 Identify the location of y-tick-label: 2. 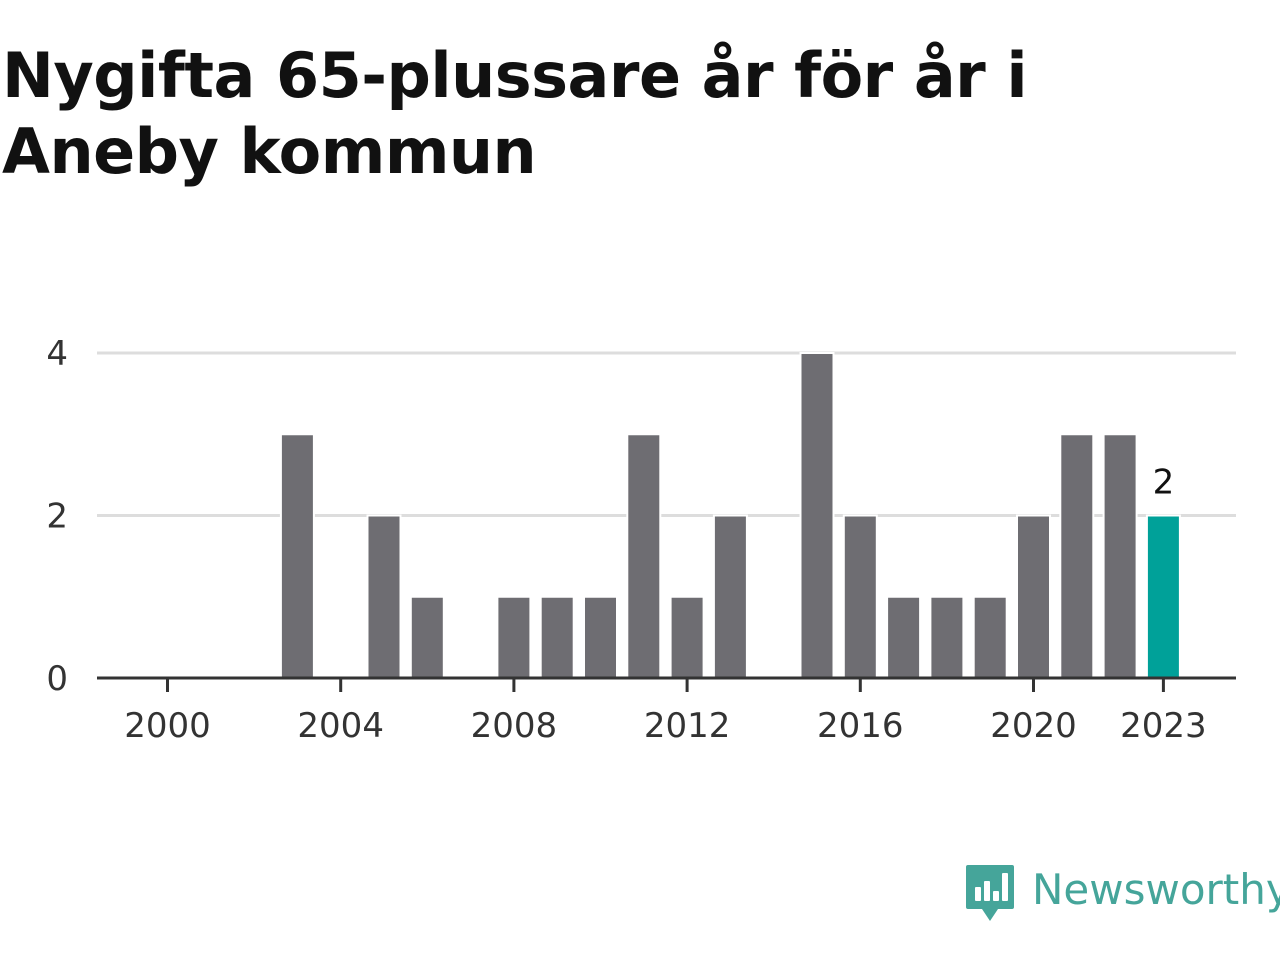
(57, 517).